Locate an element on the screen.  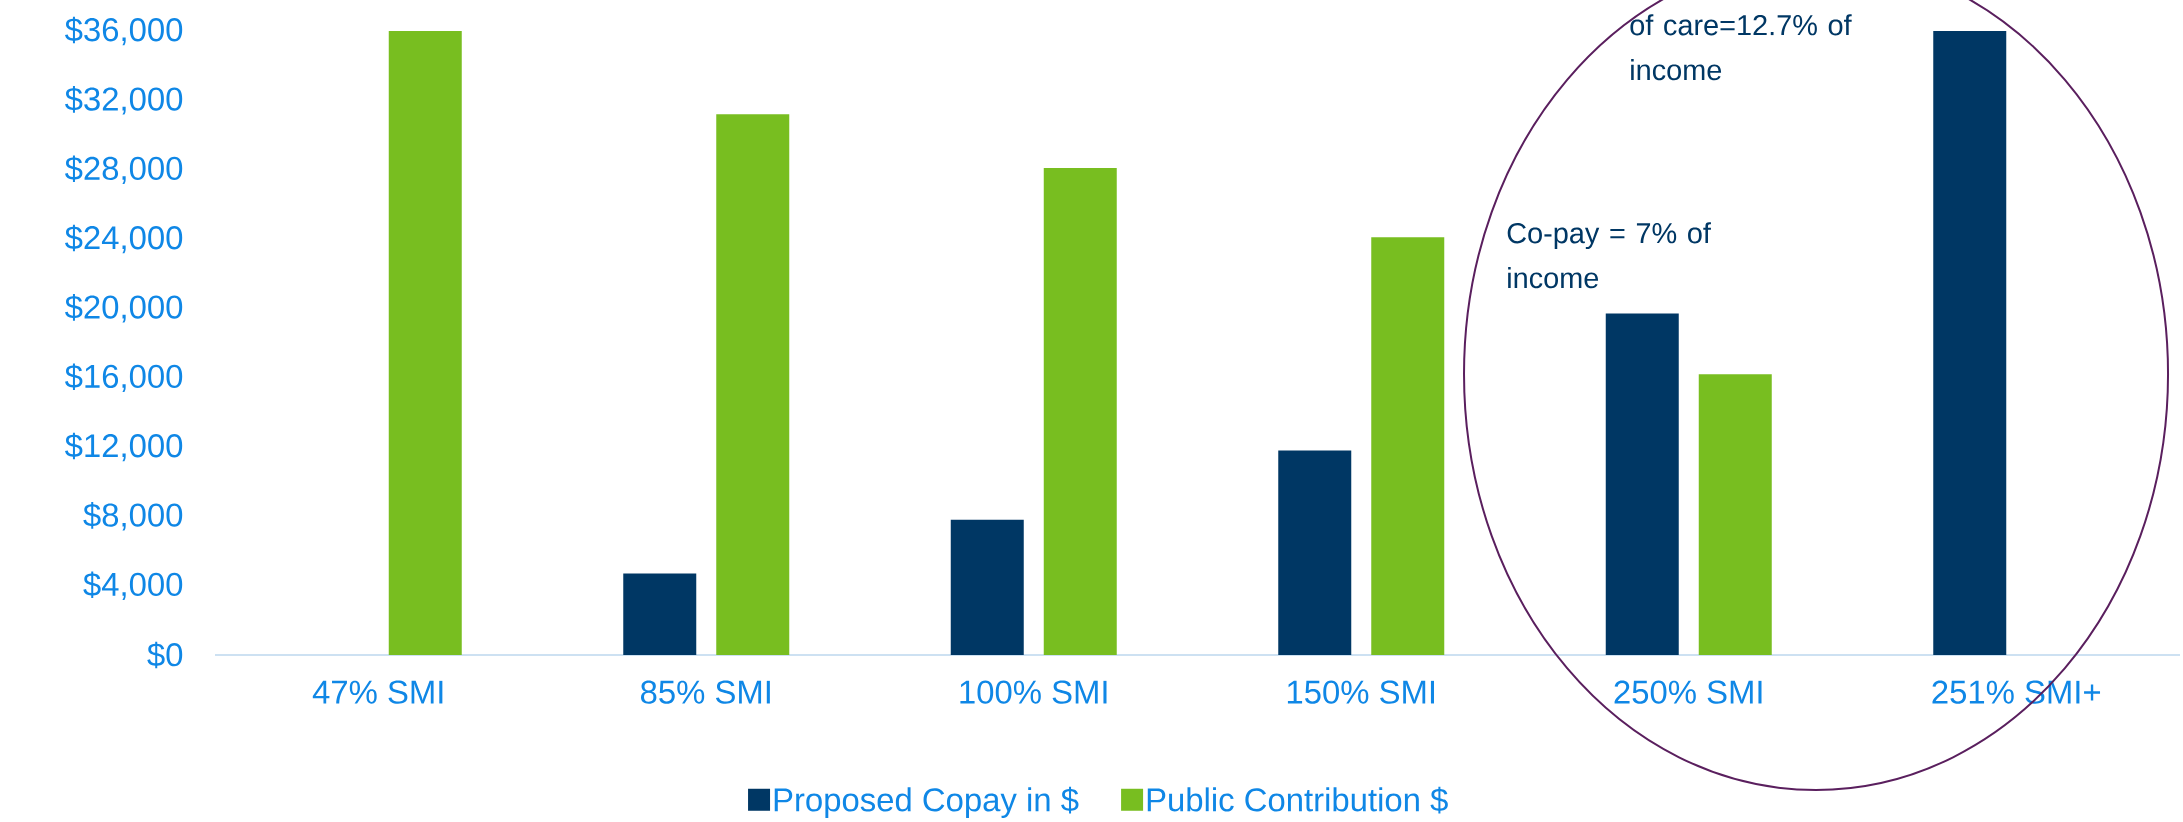
annotation: of care=12.7% of income is located at coordinates (1741, 47).